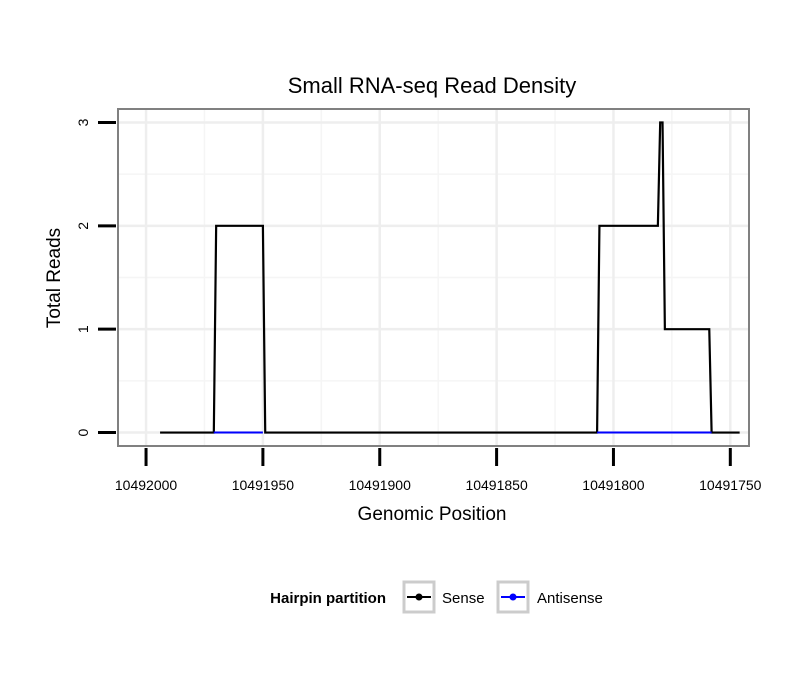 This screenshot has height=695, width=810. What do you see at coordinates (83, 122) in the screenshot?
I see `y-tick-label: 3` at bounding box center [83, 122].